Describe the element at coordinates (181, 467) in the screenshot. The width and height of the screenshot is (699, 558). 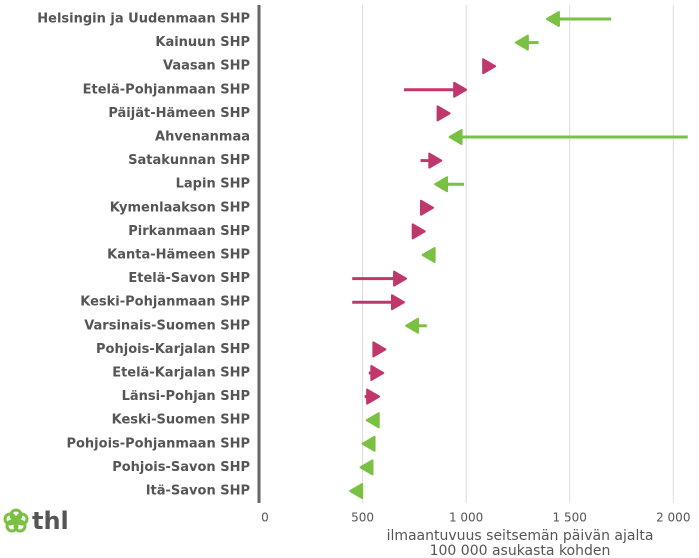
I see `y-tick-label: Pohjois-Savon SHP` at that location.